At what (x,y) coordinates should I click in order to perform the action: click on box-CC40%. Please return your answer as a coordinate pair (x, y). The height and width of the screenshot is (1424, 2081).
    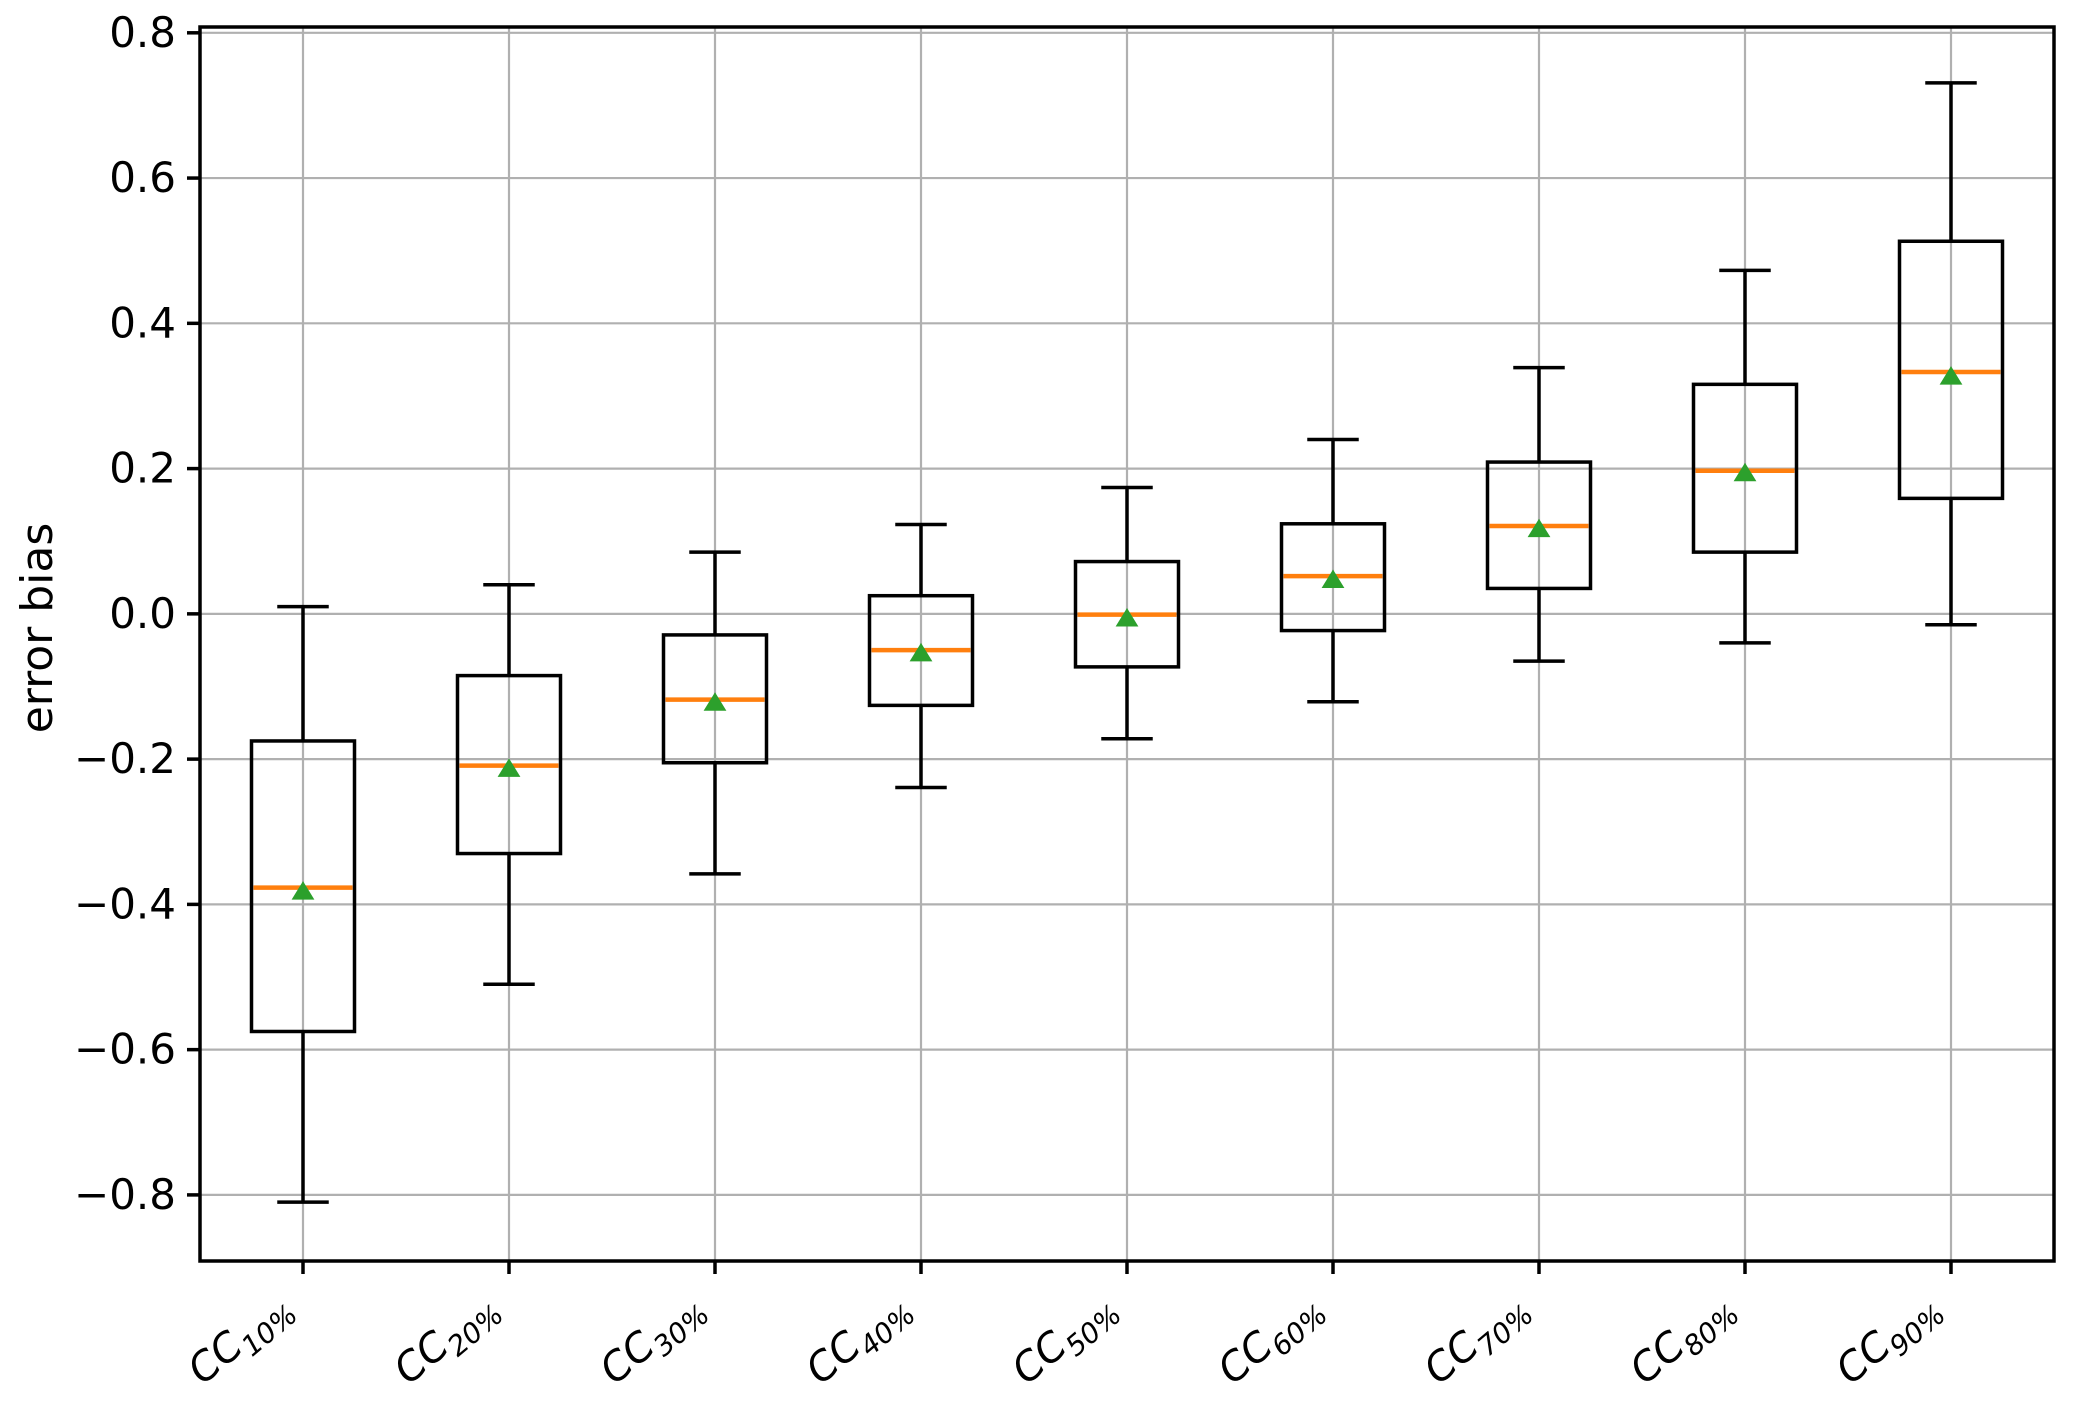
    Looking at the image, I should click on (921, 656).